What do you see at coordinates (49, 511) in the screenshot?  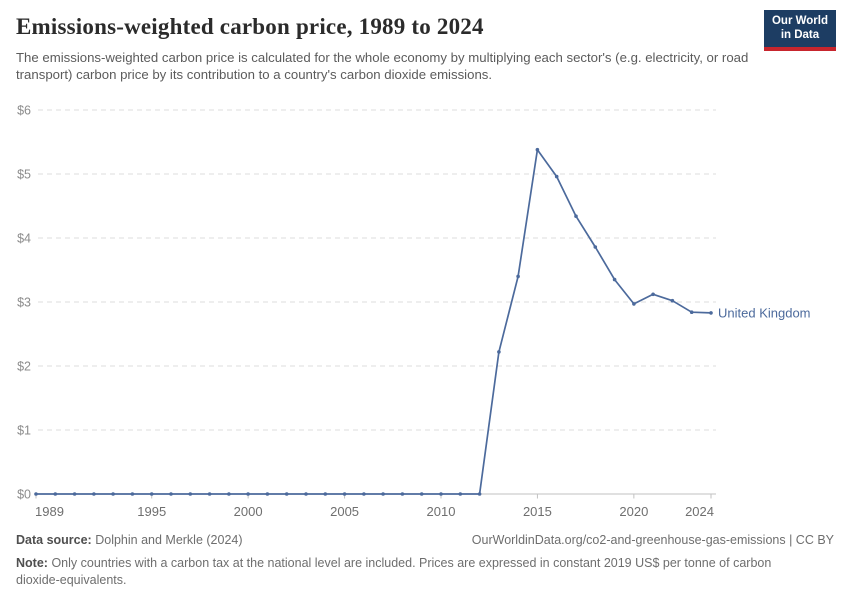 I see `x-axis-tick-label: 1989` at bounding box center [49, 511].